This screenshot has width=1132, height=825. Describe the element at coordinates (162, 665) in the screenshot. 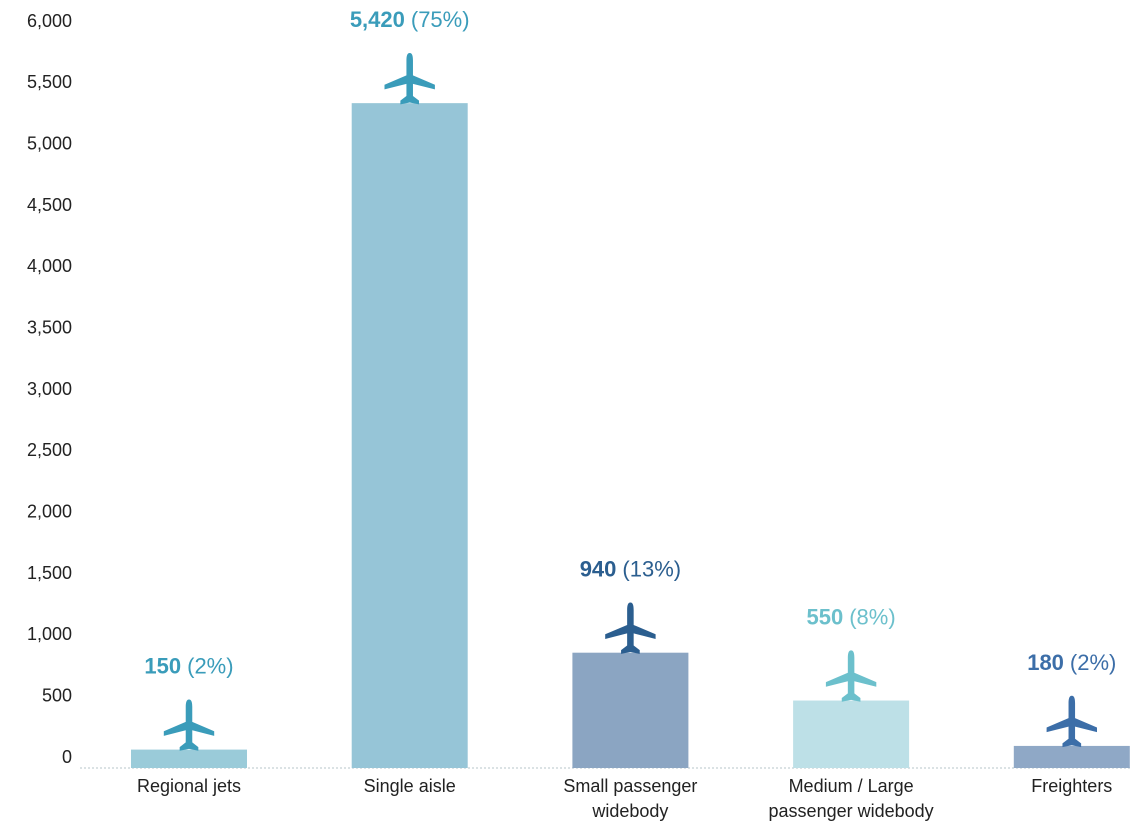

I see `value-number: 150` at that location.